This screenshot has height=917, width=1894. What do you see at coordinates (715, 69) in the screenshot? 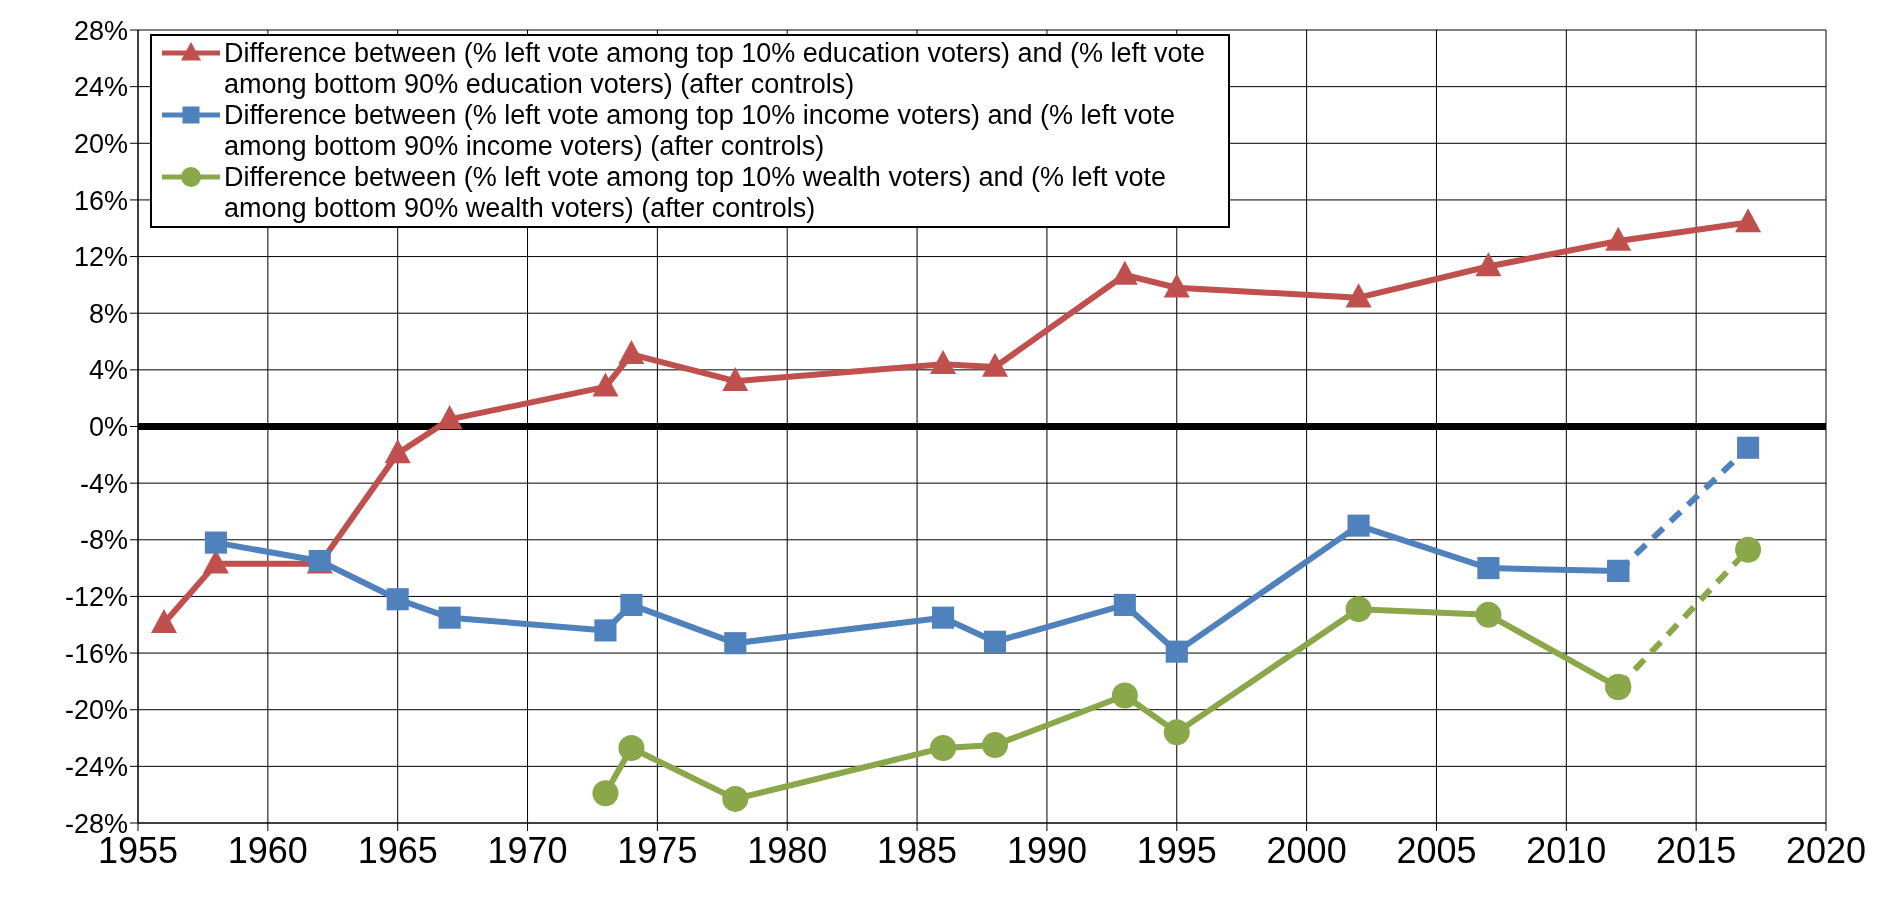
I see `legend-label: Difference between (% left vote among top 10% education voters) and (% left vote among bottom 90% education voters) (after controls)` at bounding box center [715, 69].